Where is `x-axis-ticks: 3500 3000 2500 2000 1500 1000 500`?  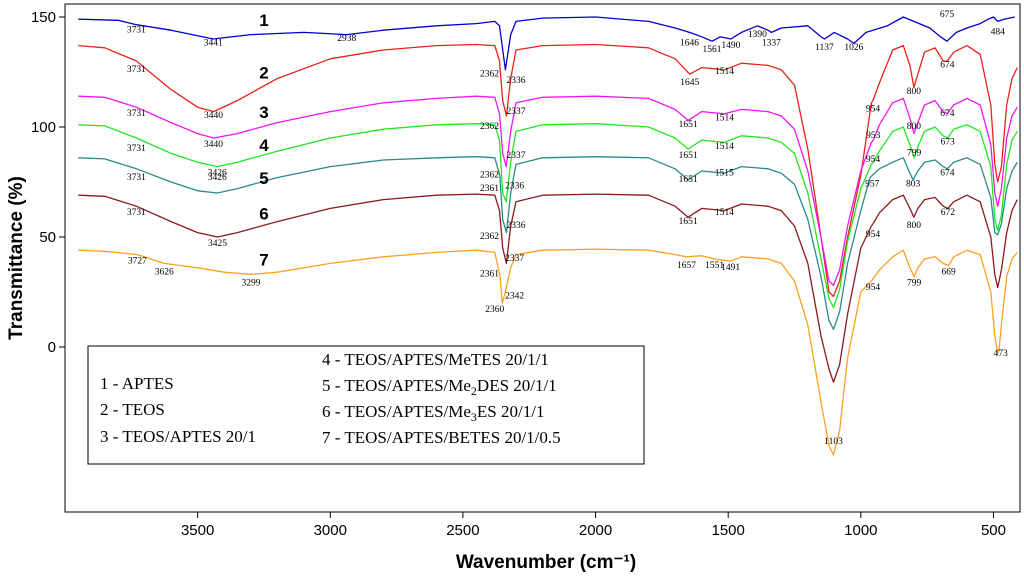
x-axis-ticks: 3500 3000 2500 2000 1500 1000 500 is located at coordinates (593, 525).